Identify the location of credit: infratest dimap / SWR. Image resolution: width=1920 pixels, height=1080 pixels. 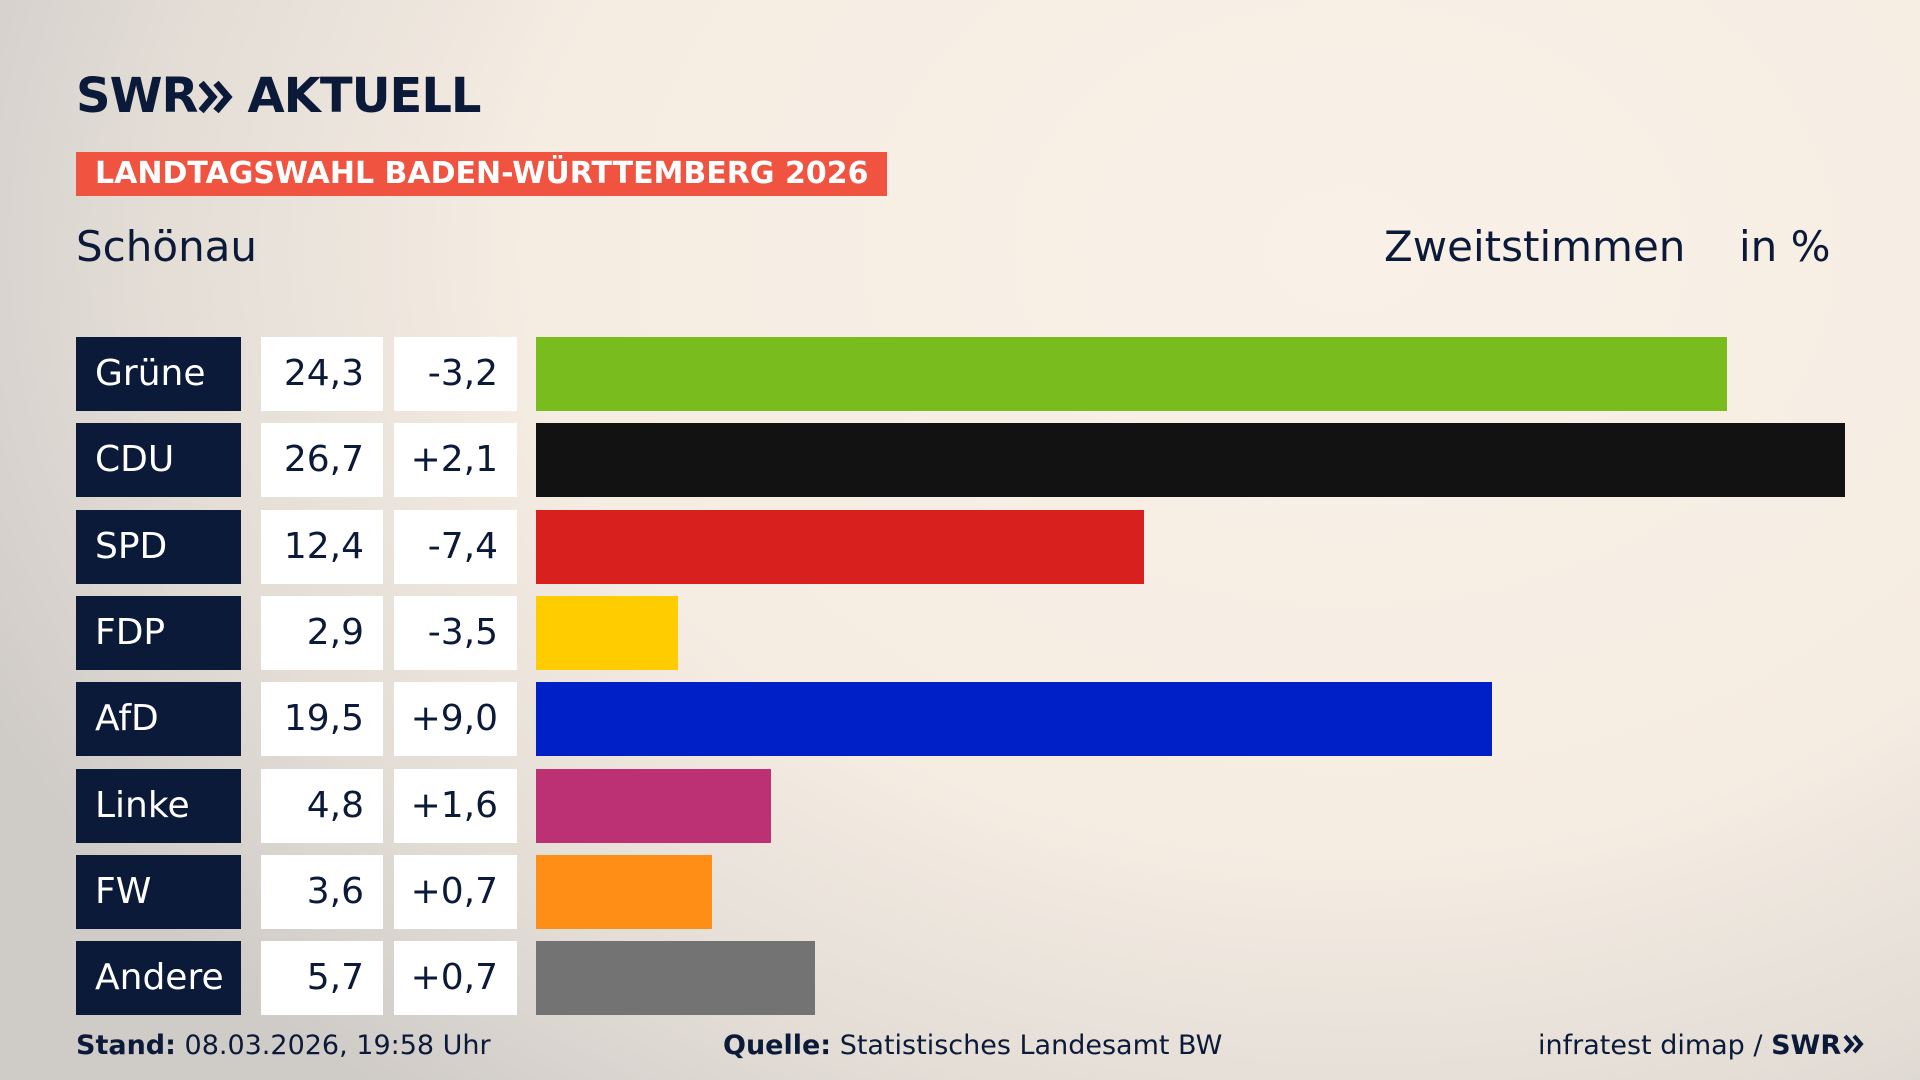
(1701, 1045).